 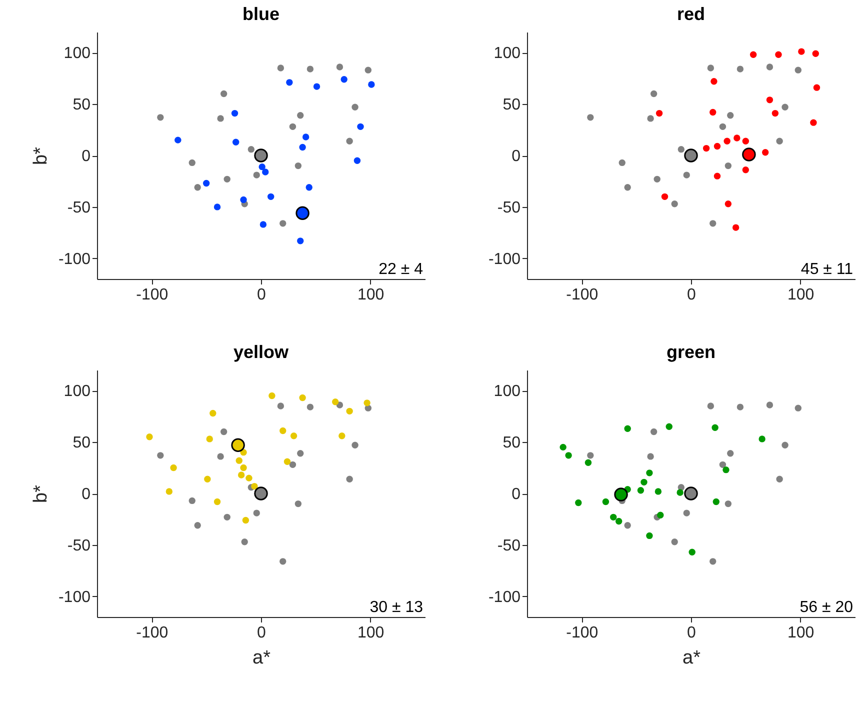 I want to click on x-axis-title: a*, so click(x=262, y=658).